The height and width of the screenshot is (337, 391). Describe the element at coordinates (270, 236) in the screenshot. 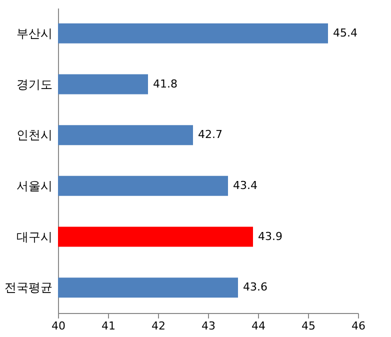

I see `data-label: 43.9` at that location.